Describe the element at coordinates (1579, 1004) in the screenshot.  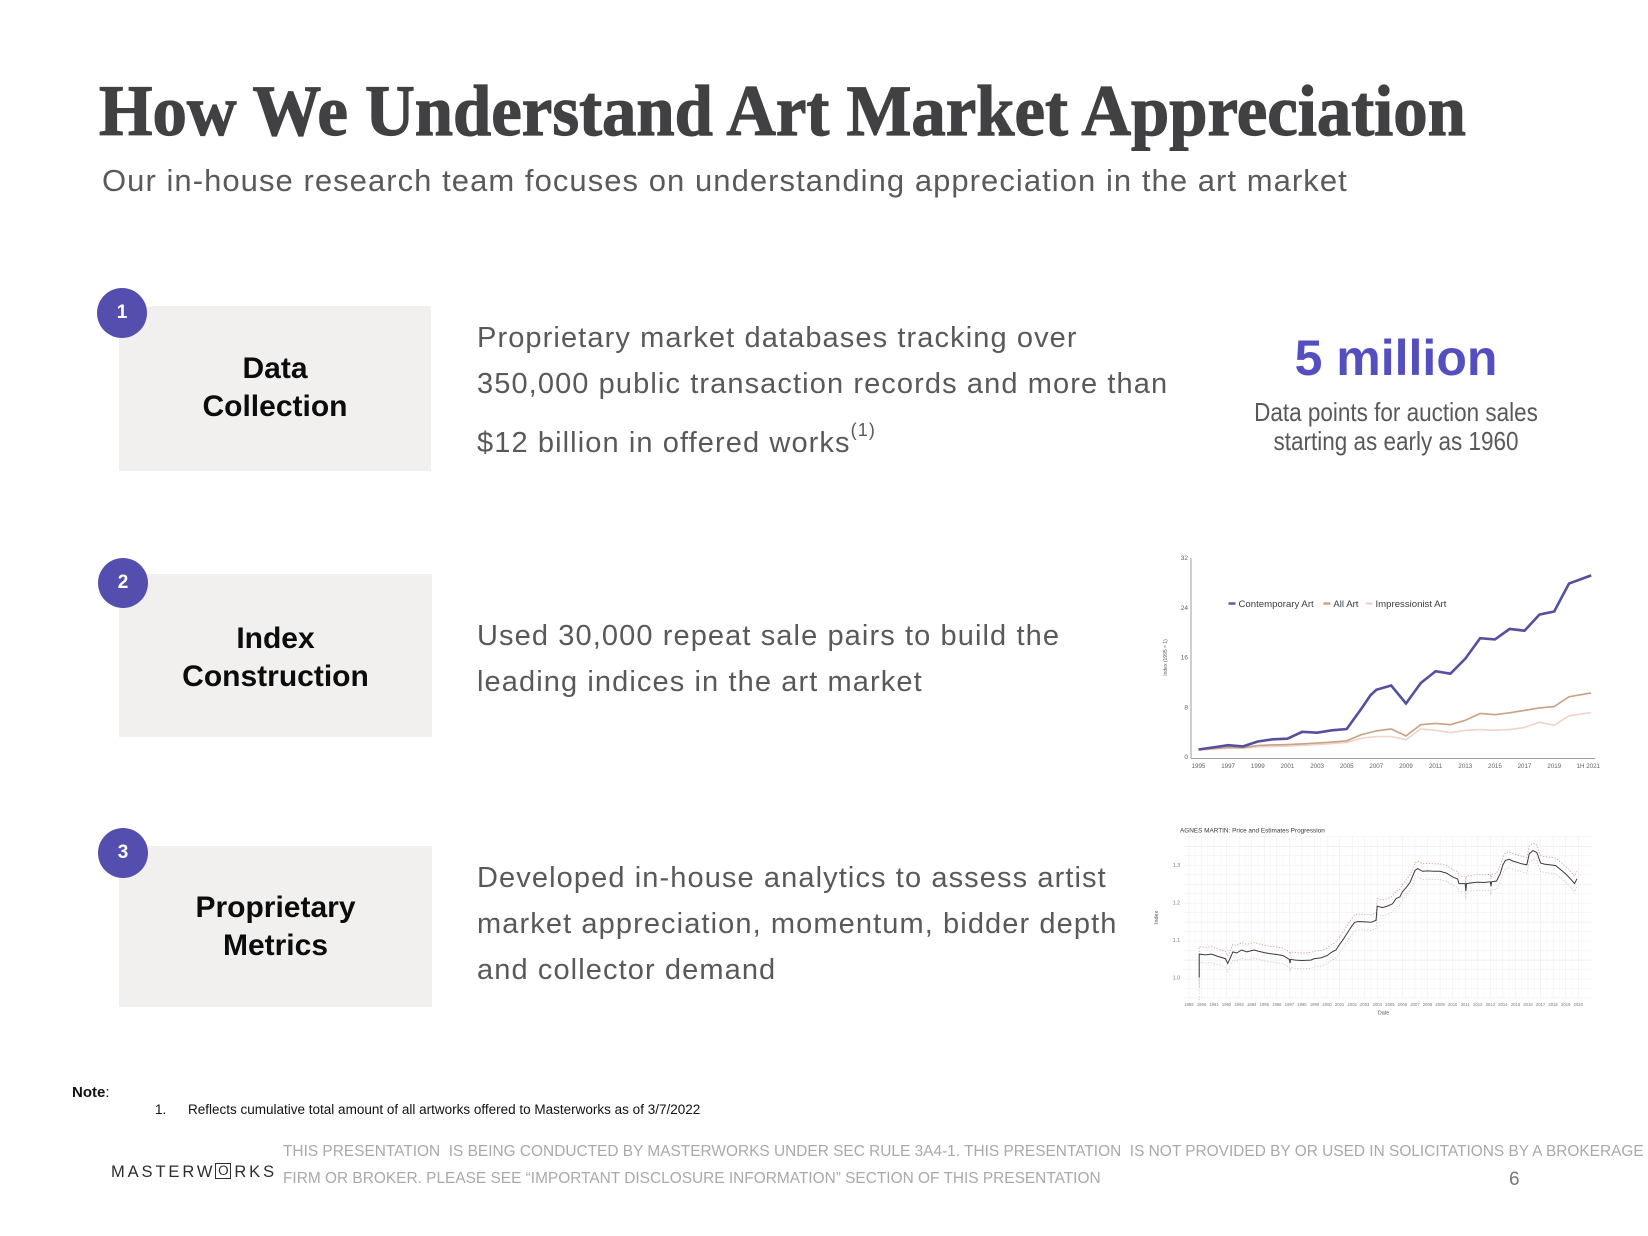
I see `svg-text: 2020` at that location.